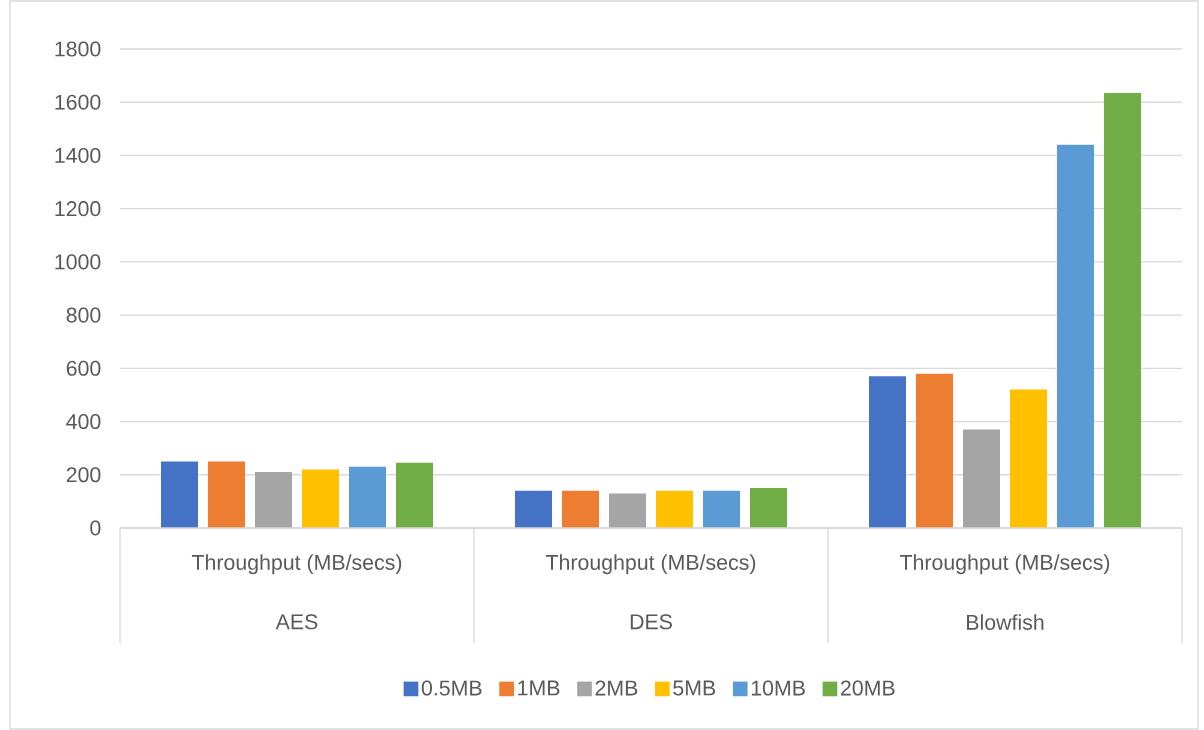 The image size is (1204, 730). I want to click on y-tick-label: 200, so click(83, 475).